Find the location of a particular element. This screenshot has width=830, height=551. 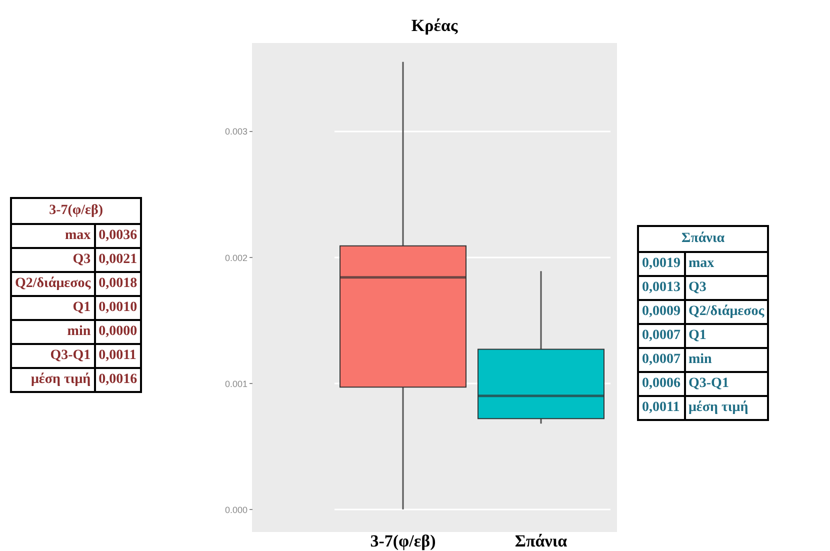

text: 0,0009 is located at coordinates (661, 312).